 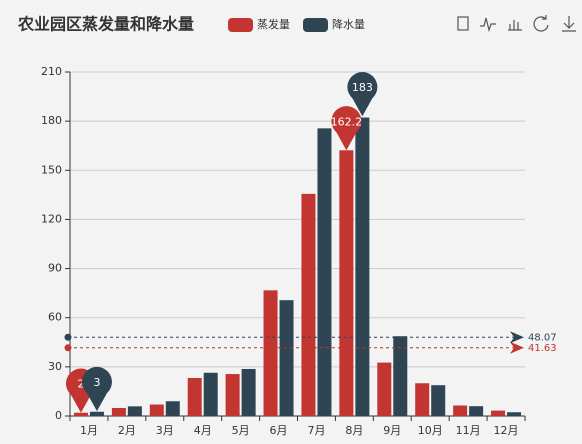 I want to click on chart-title: 农业园区蒸发量和降水量, so click(x=105, y=24).